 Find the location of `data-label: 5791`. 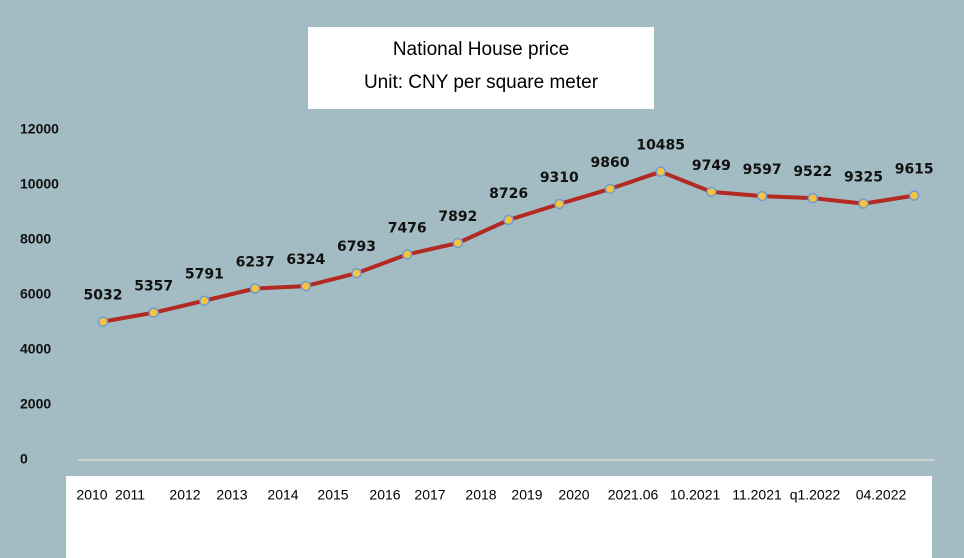

data-label: 5791 is located at coordinates (204, 275).